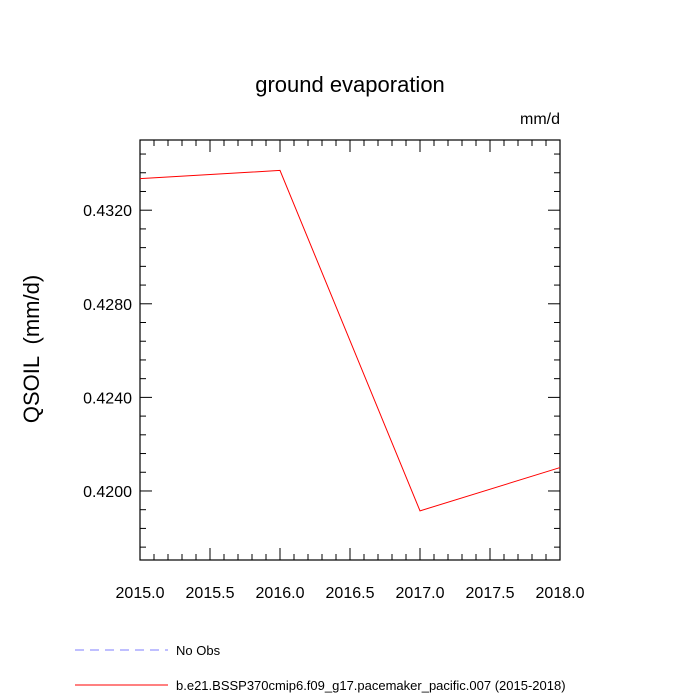 This screenshot has width=700, height=700. Describe the element at coordinates (210, 593) in the screenshot. I see `x-tick-label: 2015.5` at that location.